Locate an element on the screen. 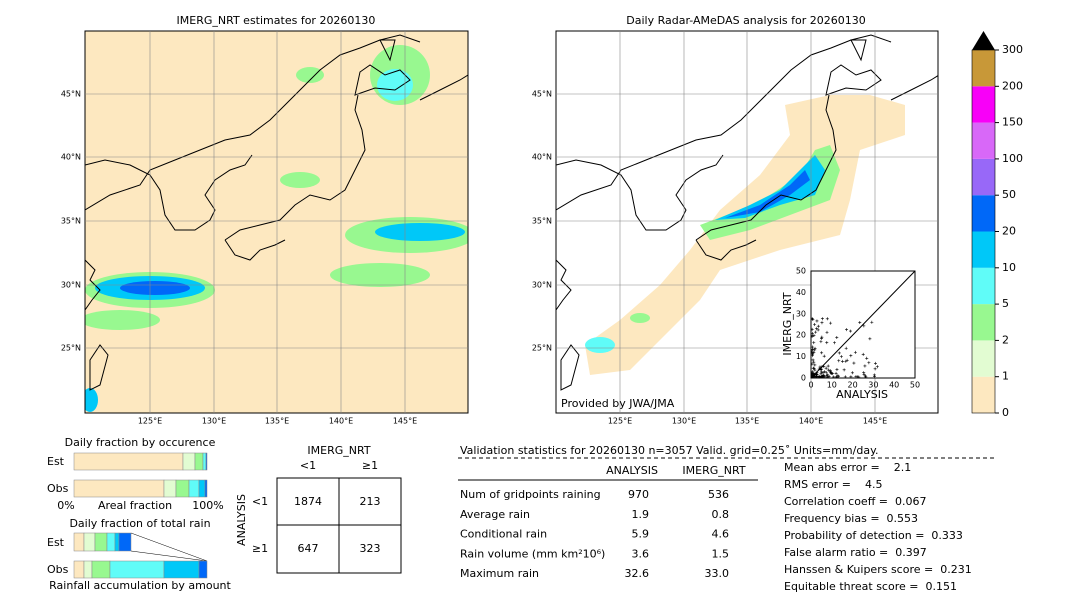  colorbar-label: 10 is located at coordinates (1009, 267).